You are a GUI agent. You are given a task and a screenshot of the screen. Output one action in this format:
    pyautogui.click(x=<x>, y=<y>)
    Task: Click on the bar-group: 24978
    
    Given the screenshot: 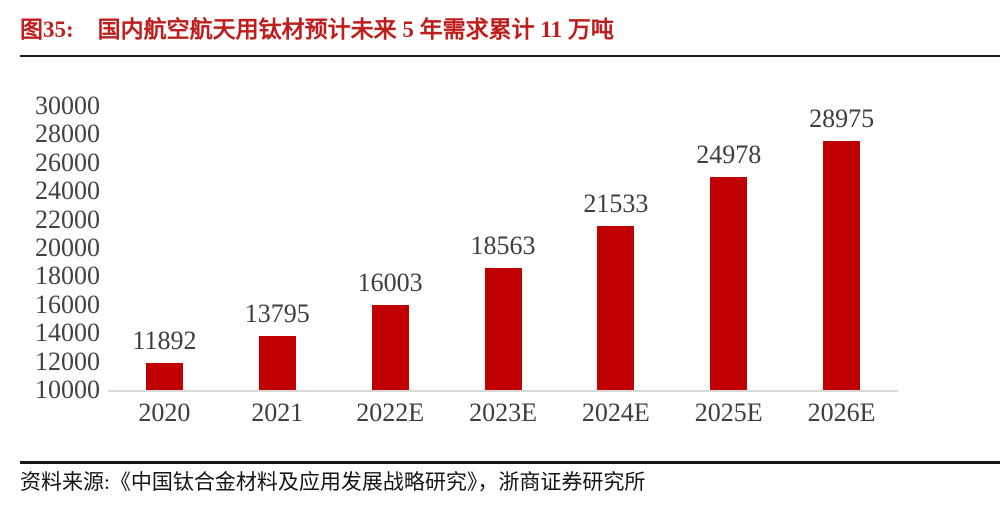 What is the action you would take?
    pyautogui.click(x=728, y=248)
    